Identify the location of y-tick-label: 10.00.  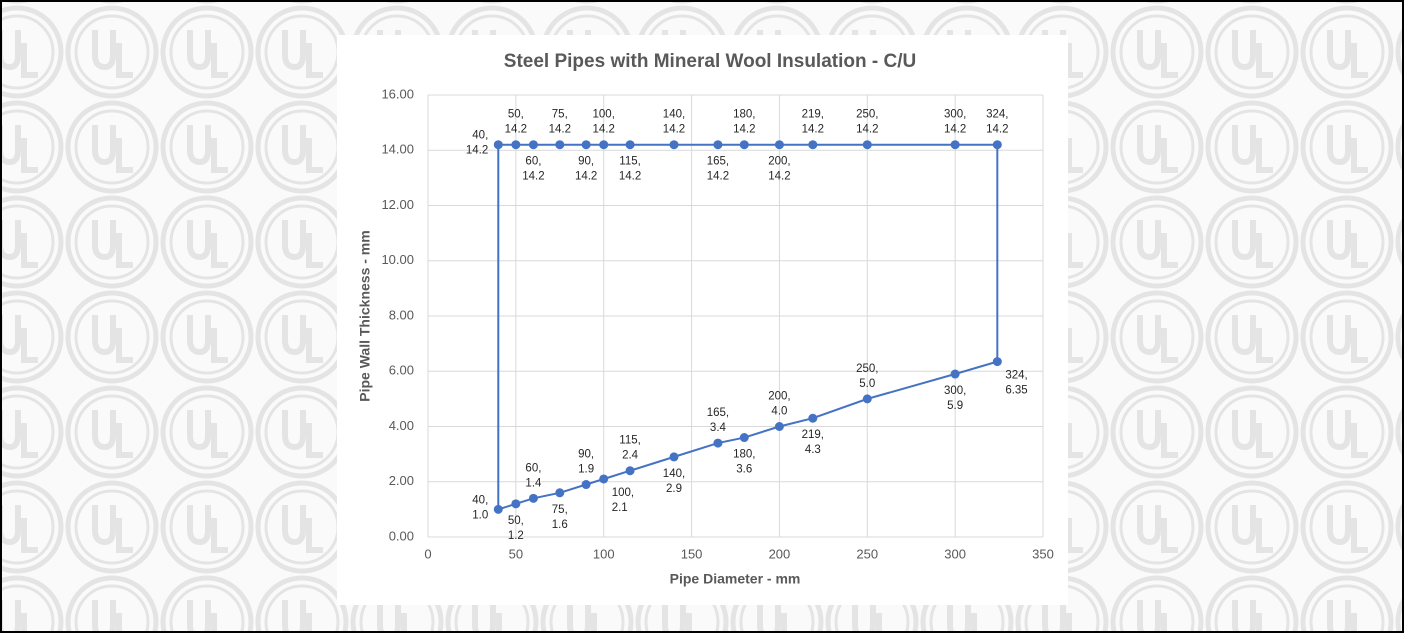
(397, 259).